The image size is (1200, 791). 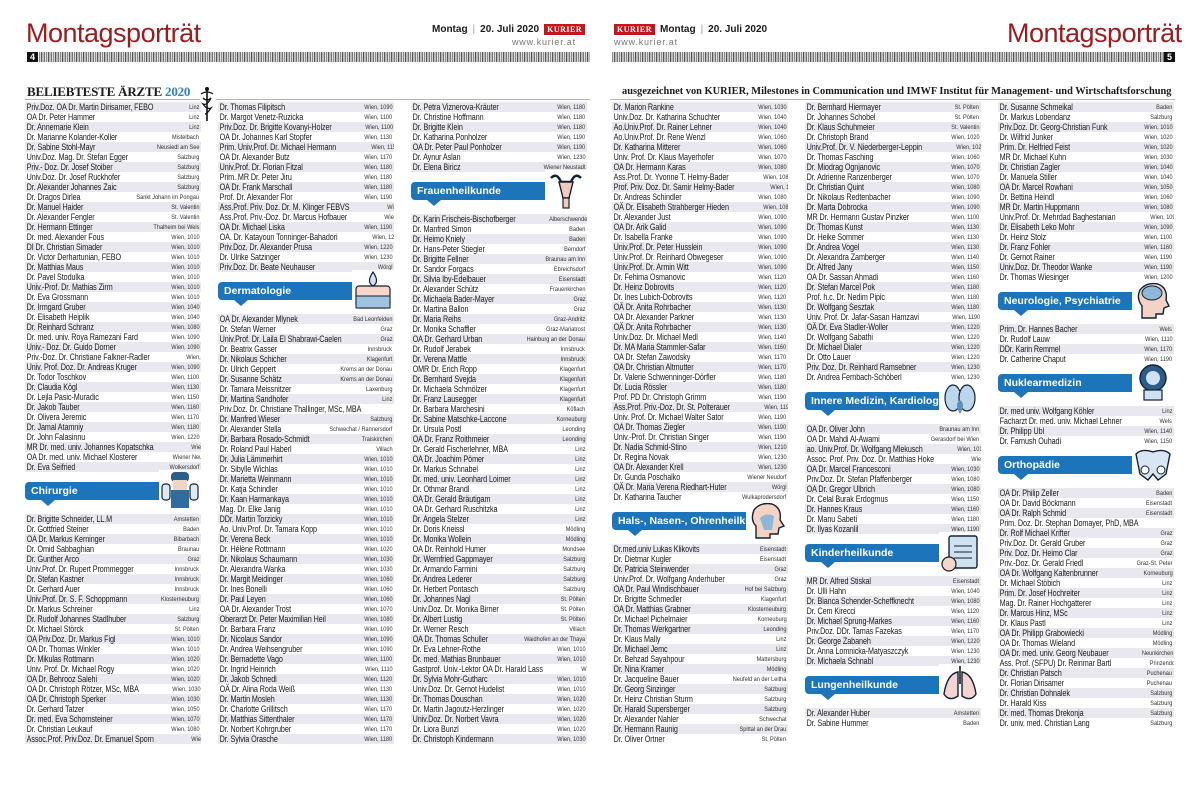 What do you see at coordinates (580, 489) in the screenshot?
I see `doctor-location: Linz` at bounding box center [580, 489].